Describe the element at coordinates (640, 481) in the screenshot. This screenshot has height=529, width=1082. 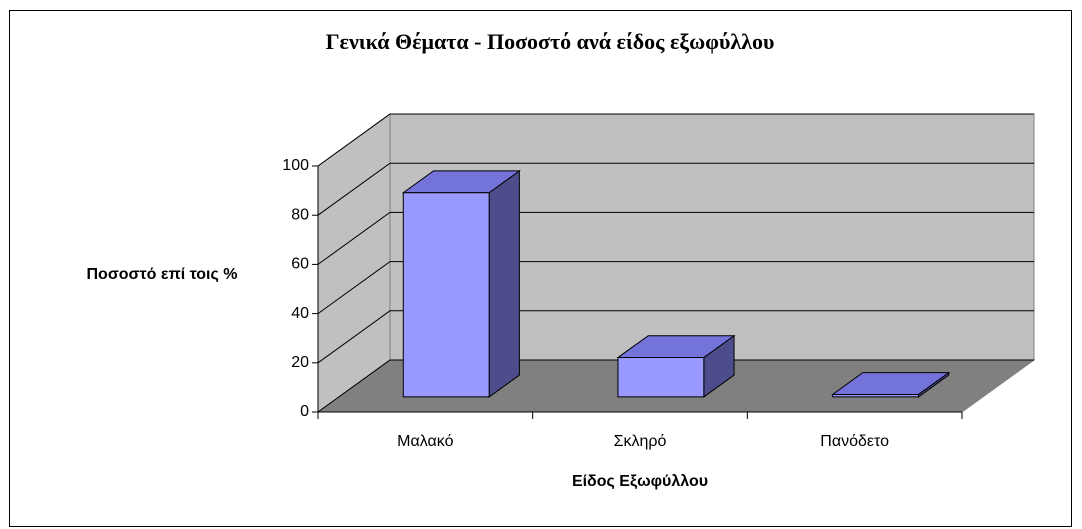
I see `x-axis-title: Είδος Εξωφύλλου` at that location.